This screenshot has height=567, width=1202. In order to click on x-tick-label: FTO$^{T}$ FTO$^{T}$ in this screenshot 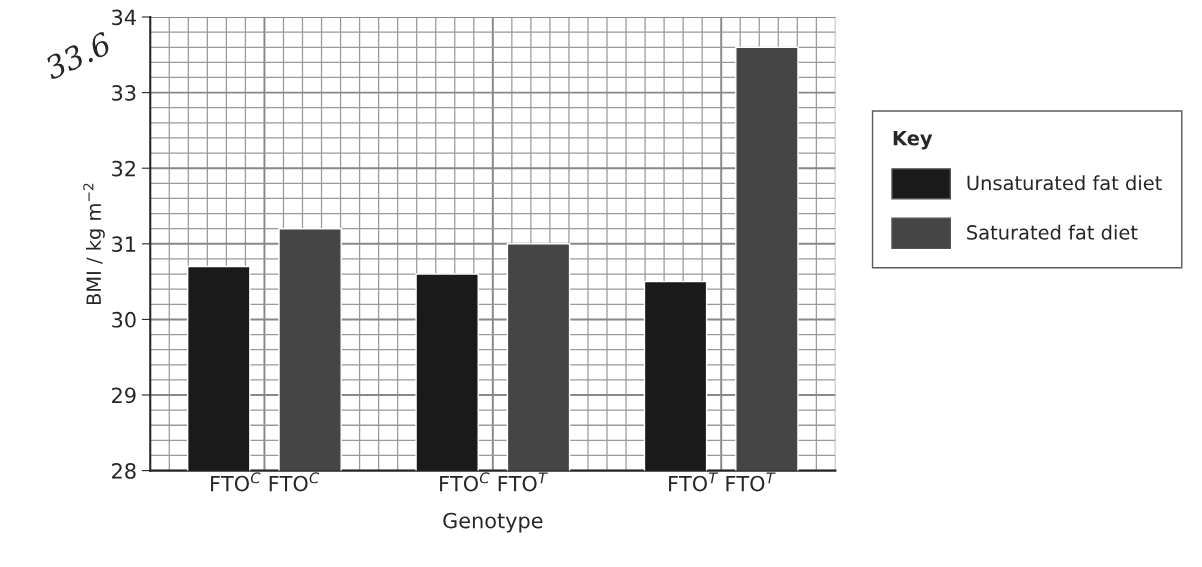, I will do `click(722, 482)`.